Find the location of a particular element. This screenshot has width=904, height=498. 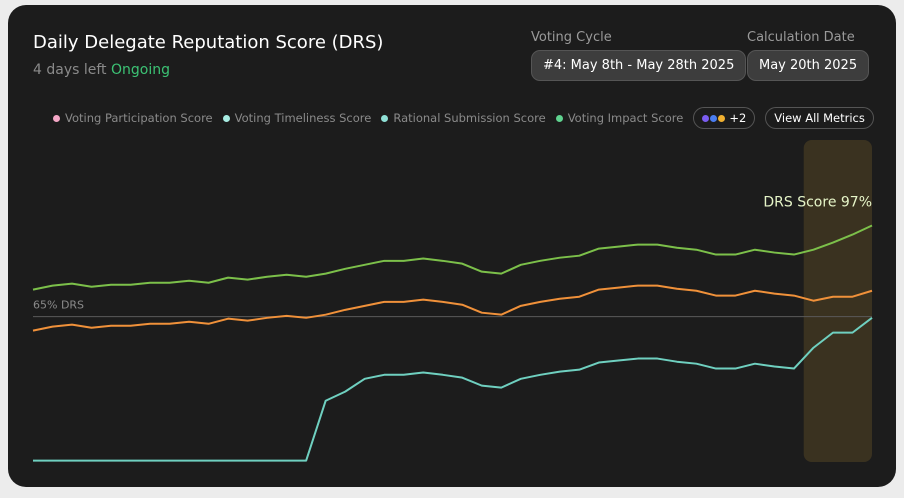

chip-label: +2 is located at coordinates (738, 118).